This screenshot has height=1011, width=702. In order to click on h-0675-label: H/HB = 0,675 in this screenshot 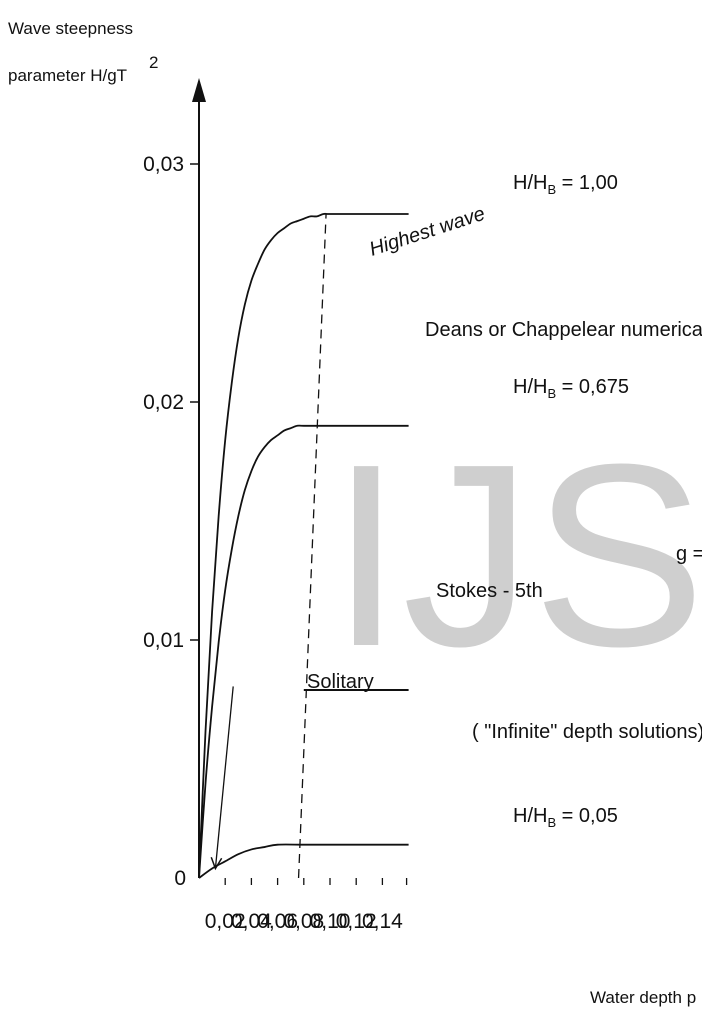, I will do `click(571, 388)`.